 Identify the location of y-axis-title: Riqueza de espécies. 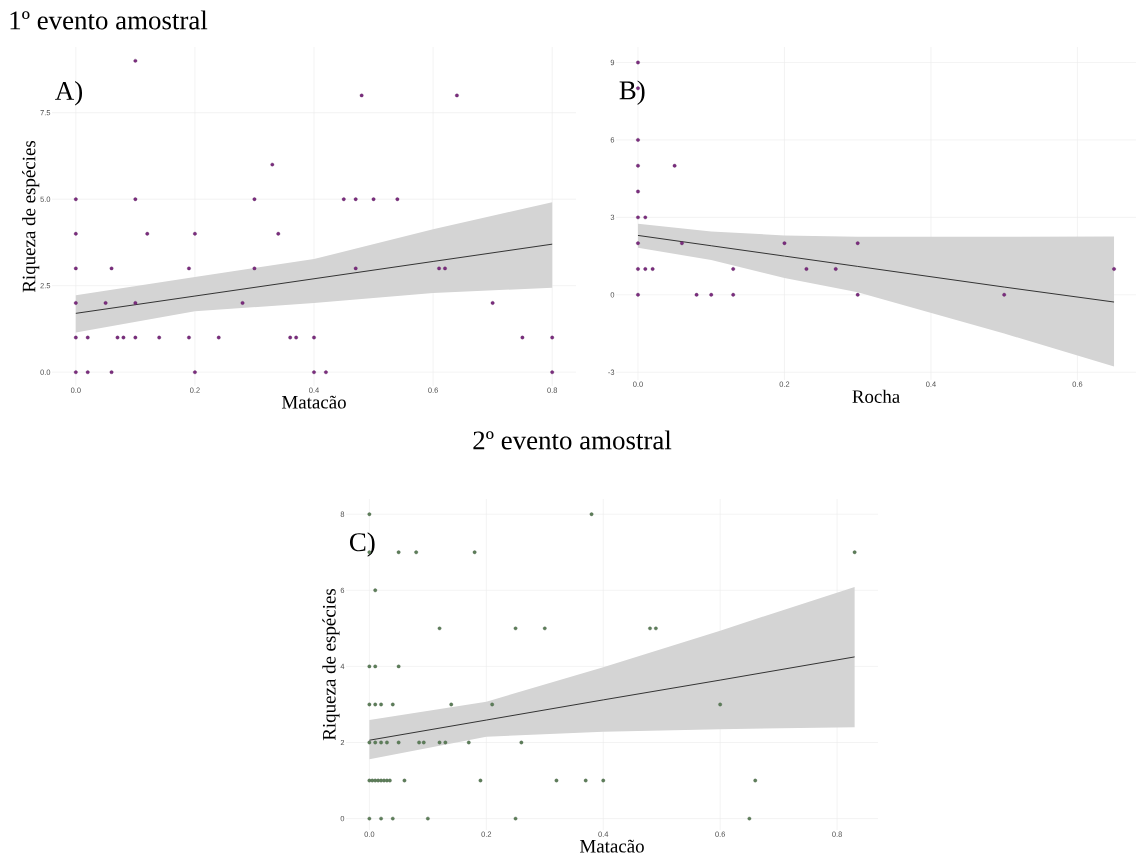
(31, 216).